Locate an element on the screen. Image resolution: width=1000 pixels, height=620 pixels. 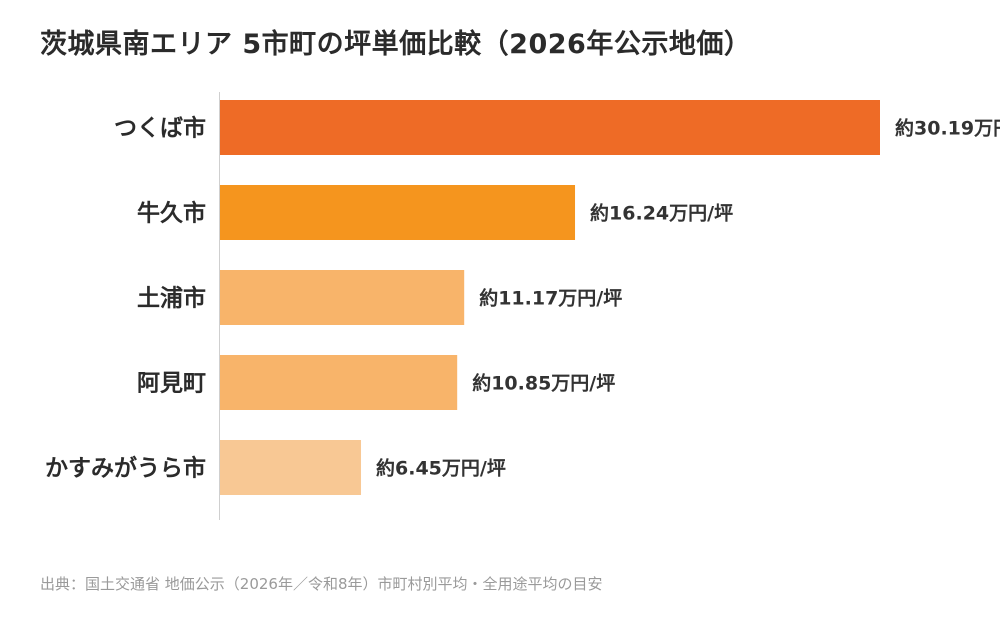
value-label-1: 約30.19万円/坪 is located at coordinates (947, 128).